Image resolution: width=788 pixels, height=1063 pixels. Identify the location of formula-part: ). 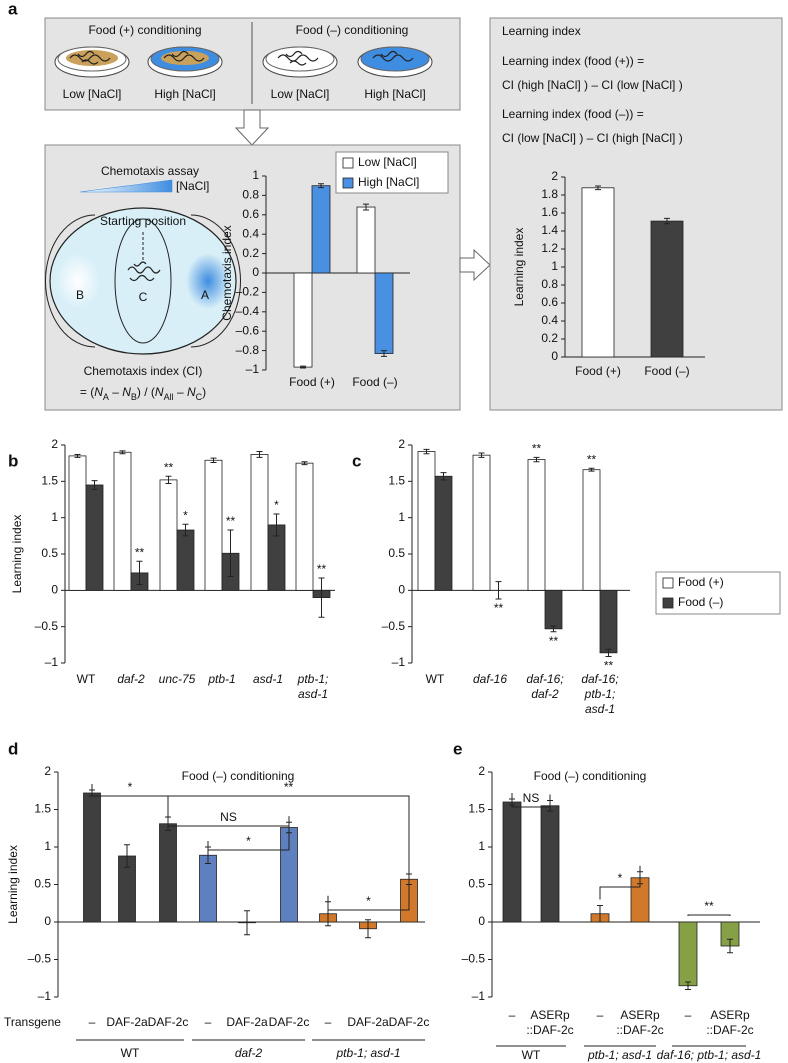
(204, 392).